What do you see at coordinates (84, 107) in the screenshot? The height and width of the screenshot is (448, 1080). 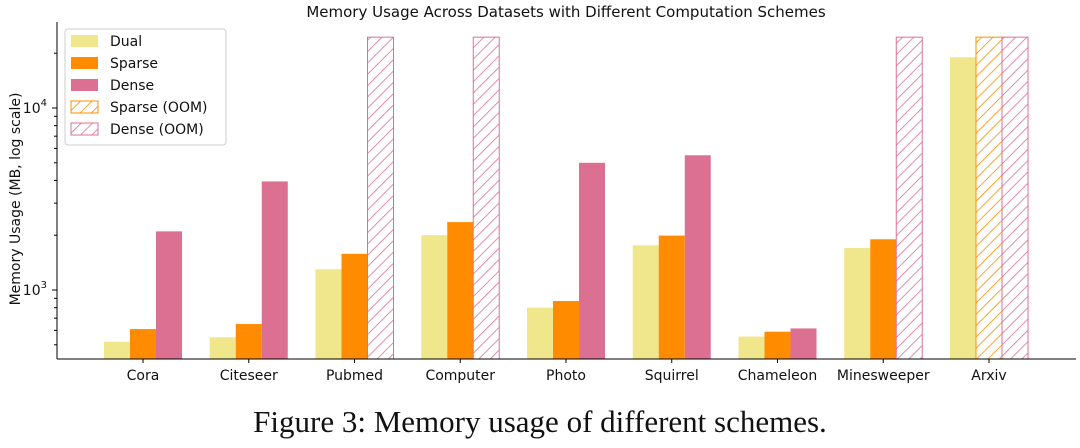 I see `legend-swatch-sparse-oom` at bounding box center [84, 107].